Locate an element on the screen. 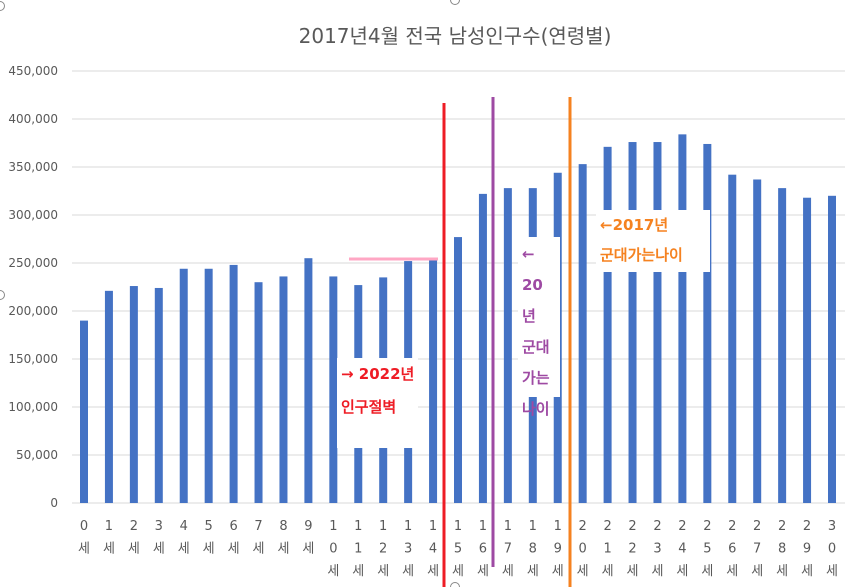 The image size is (850, 587). resize-handle is located at coordinates (455, 584).